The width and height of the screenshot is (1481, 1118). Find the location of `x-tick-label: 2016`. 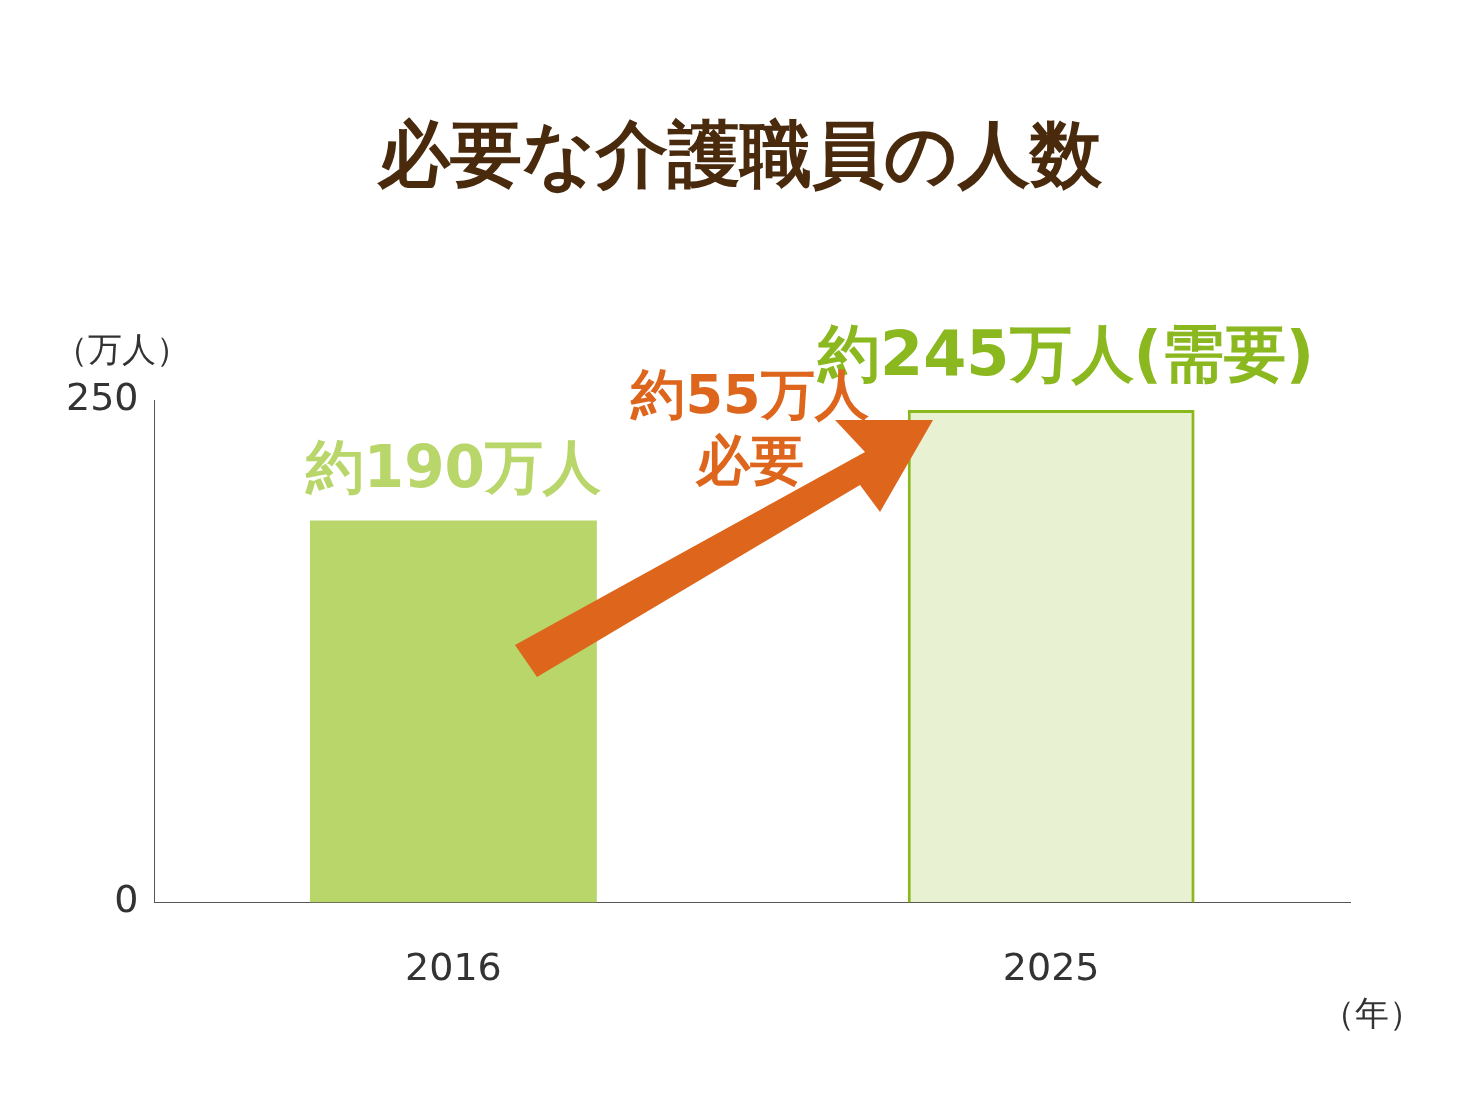

x-tick-label: 2016 is located at coordinates (453, 967).